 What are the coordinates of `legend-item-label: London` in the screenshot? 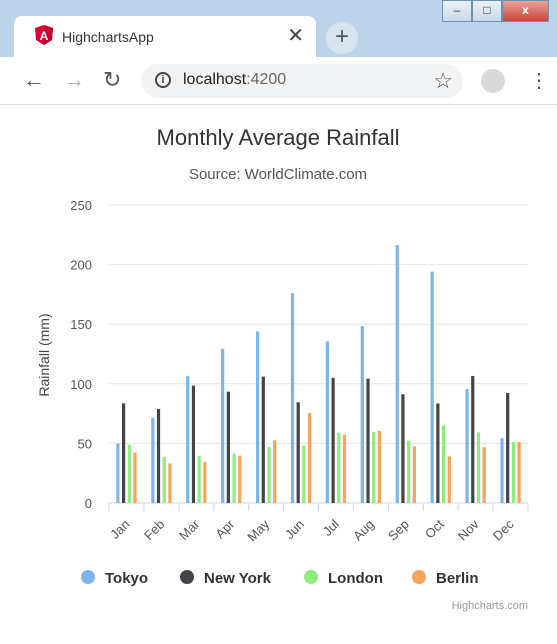 It's located at (355, 578).